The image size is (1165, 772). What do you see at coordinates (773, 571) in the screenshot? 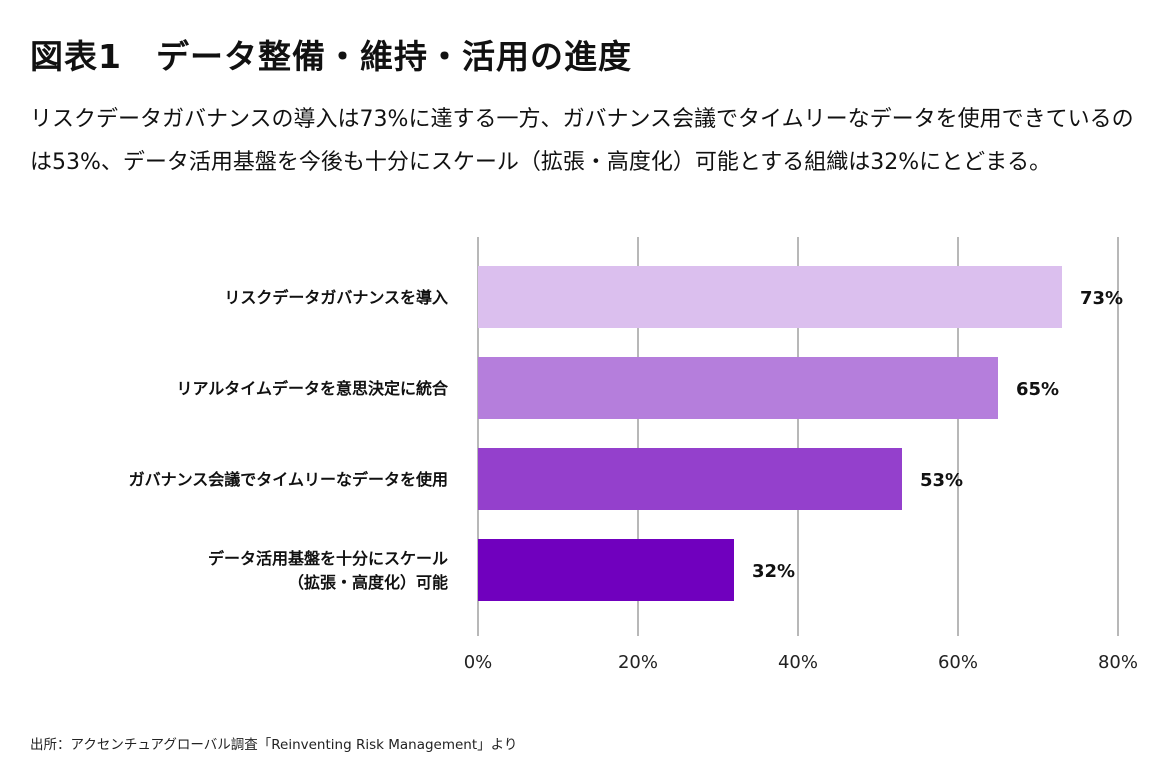
I see `value-label: 32%` at bounding box center [773, 571].